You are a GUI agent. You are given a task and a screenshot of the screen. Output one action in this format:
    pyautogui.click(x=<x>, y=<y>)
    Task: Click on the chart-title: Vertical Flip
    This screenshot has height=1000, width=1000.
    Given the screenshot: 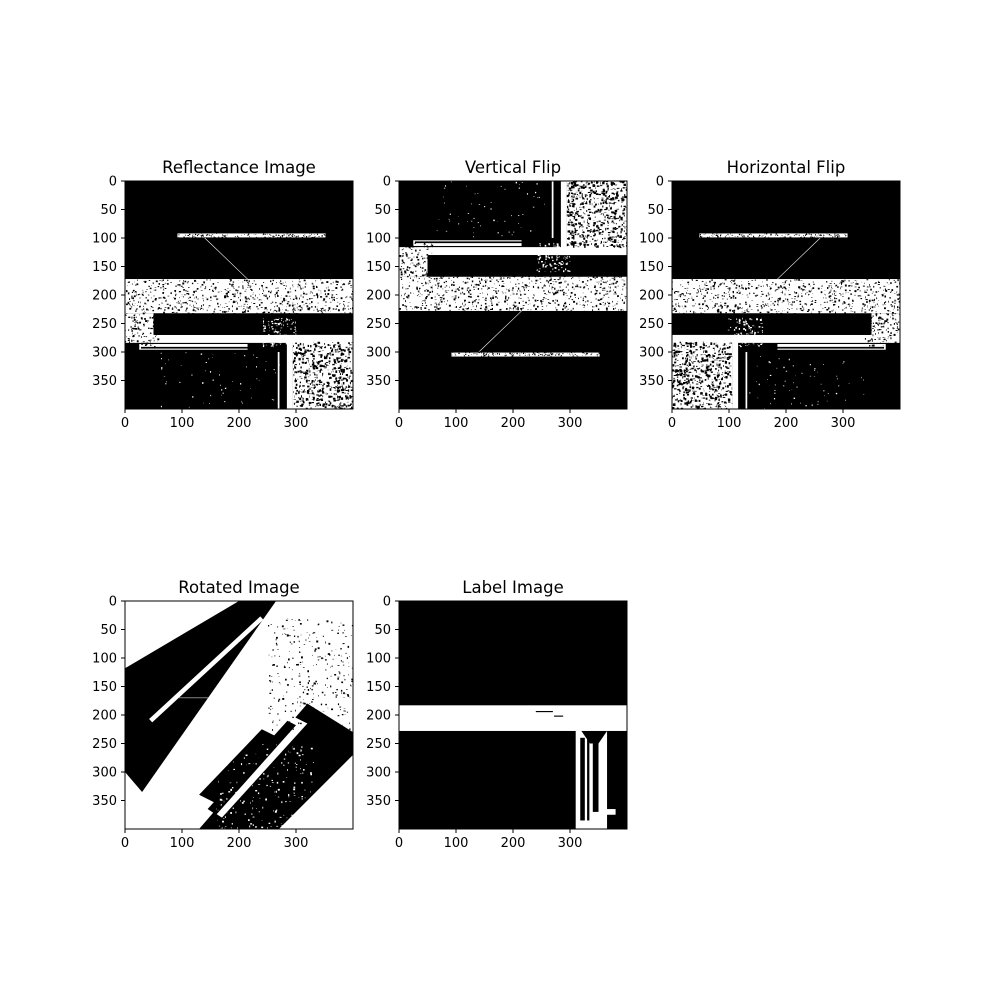 What is the action you would take?
    pyautogui.click(x=513, y=167)
    